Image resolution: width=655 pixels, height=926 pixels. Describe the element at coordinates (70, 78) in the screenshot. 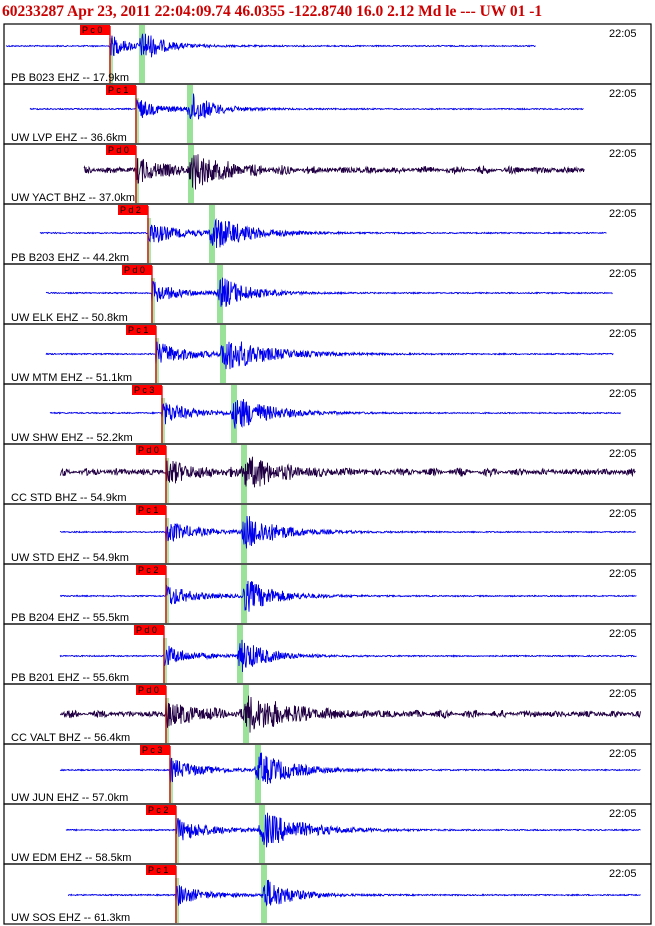

I see `station-label: PB B023 EHZ -- 17.9km` at that location.